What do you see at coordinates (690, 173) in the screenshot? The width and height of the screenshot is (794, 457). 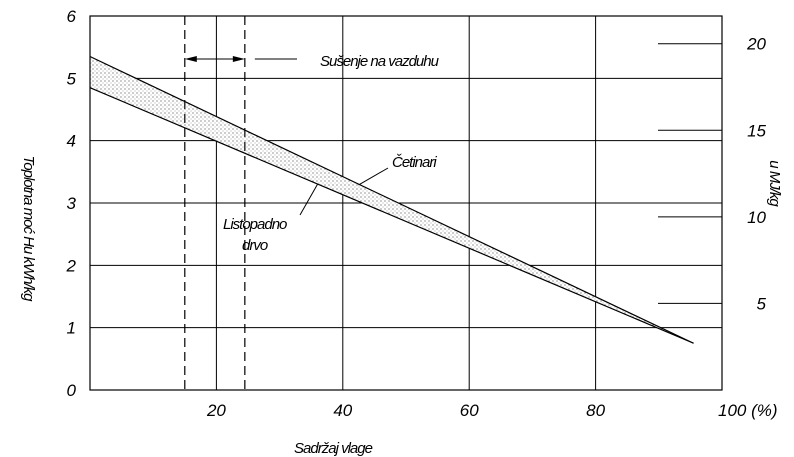 I see `right-axis-ticks` at bounding box center [690, 173].